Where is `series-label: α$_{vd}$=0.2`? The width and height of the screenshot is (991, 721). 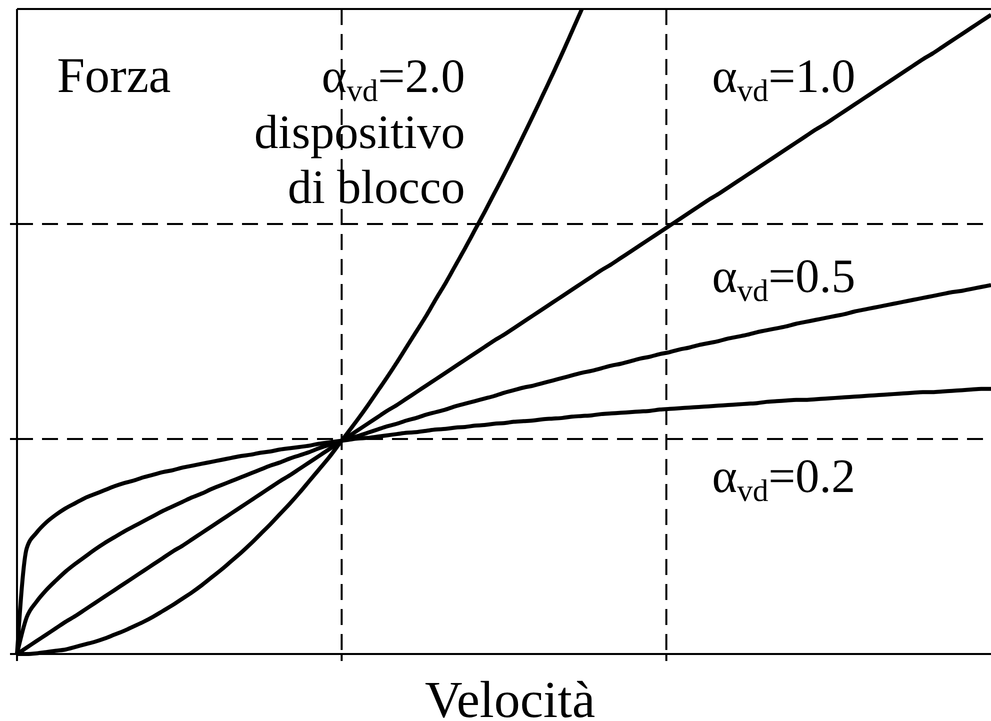 series-label: α$_{vd}$=0.2 is located at coordinates (784, 479).